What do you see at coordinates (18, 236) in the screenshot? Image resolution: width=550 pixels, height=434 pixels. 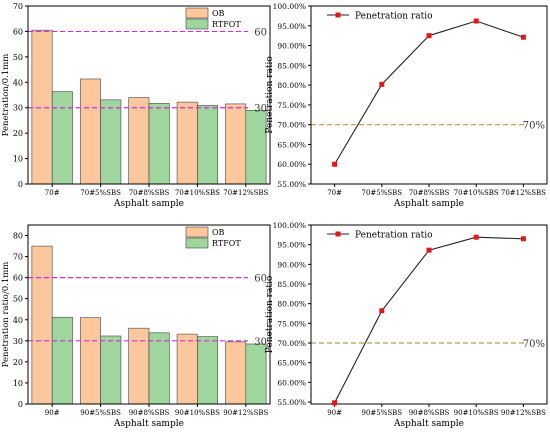 I see `y-tick-label: 80` at bounding box center [18, 236].